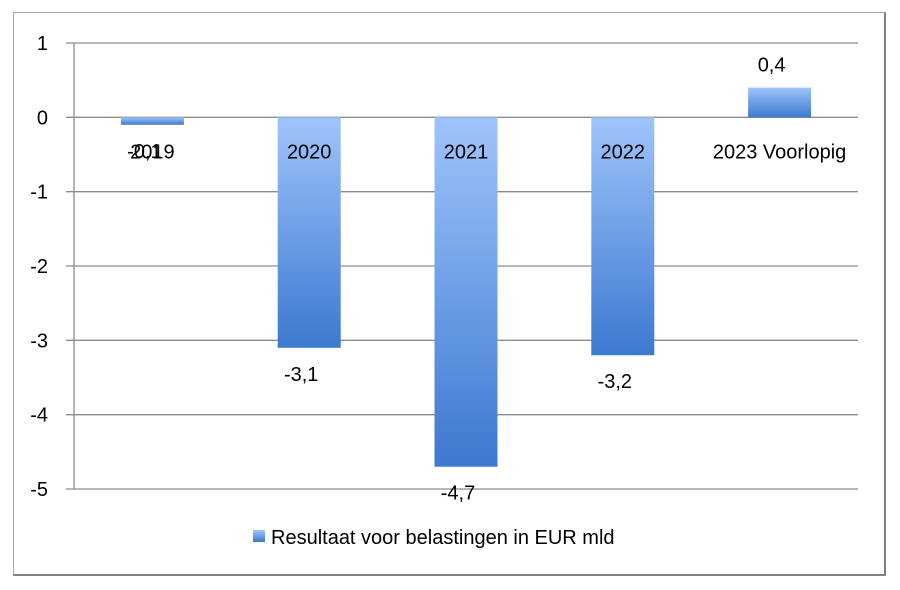  I want to click on y-tick-label: -3, so click(39, 341).